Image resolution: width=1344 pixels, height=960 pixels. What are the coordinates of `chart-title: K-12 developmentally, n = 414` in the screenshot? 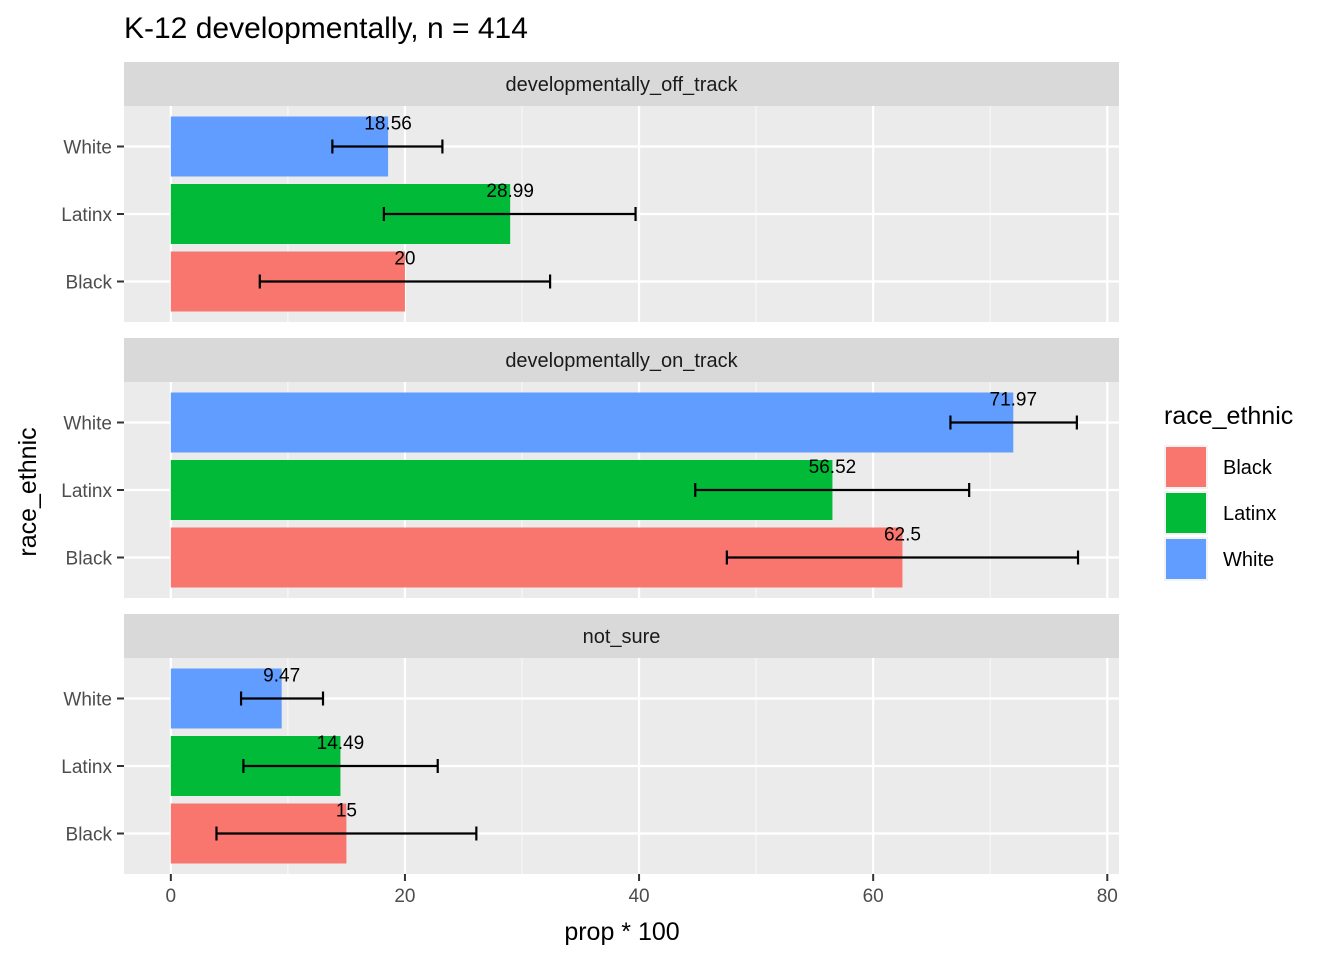 It's located at (326, 28).